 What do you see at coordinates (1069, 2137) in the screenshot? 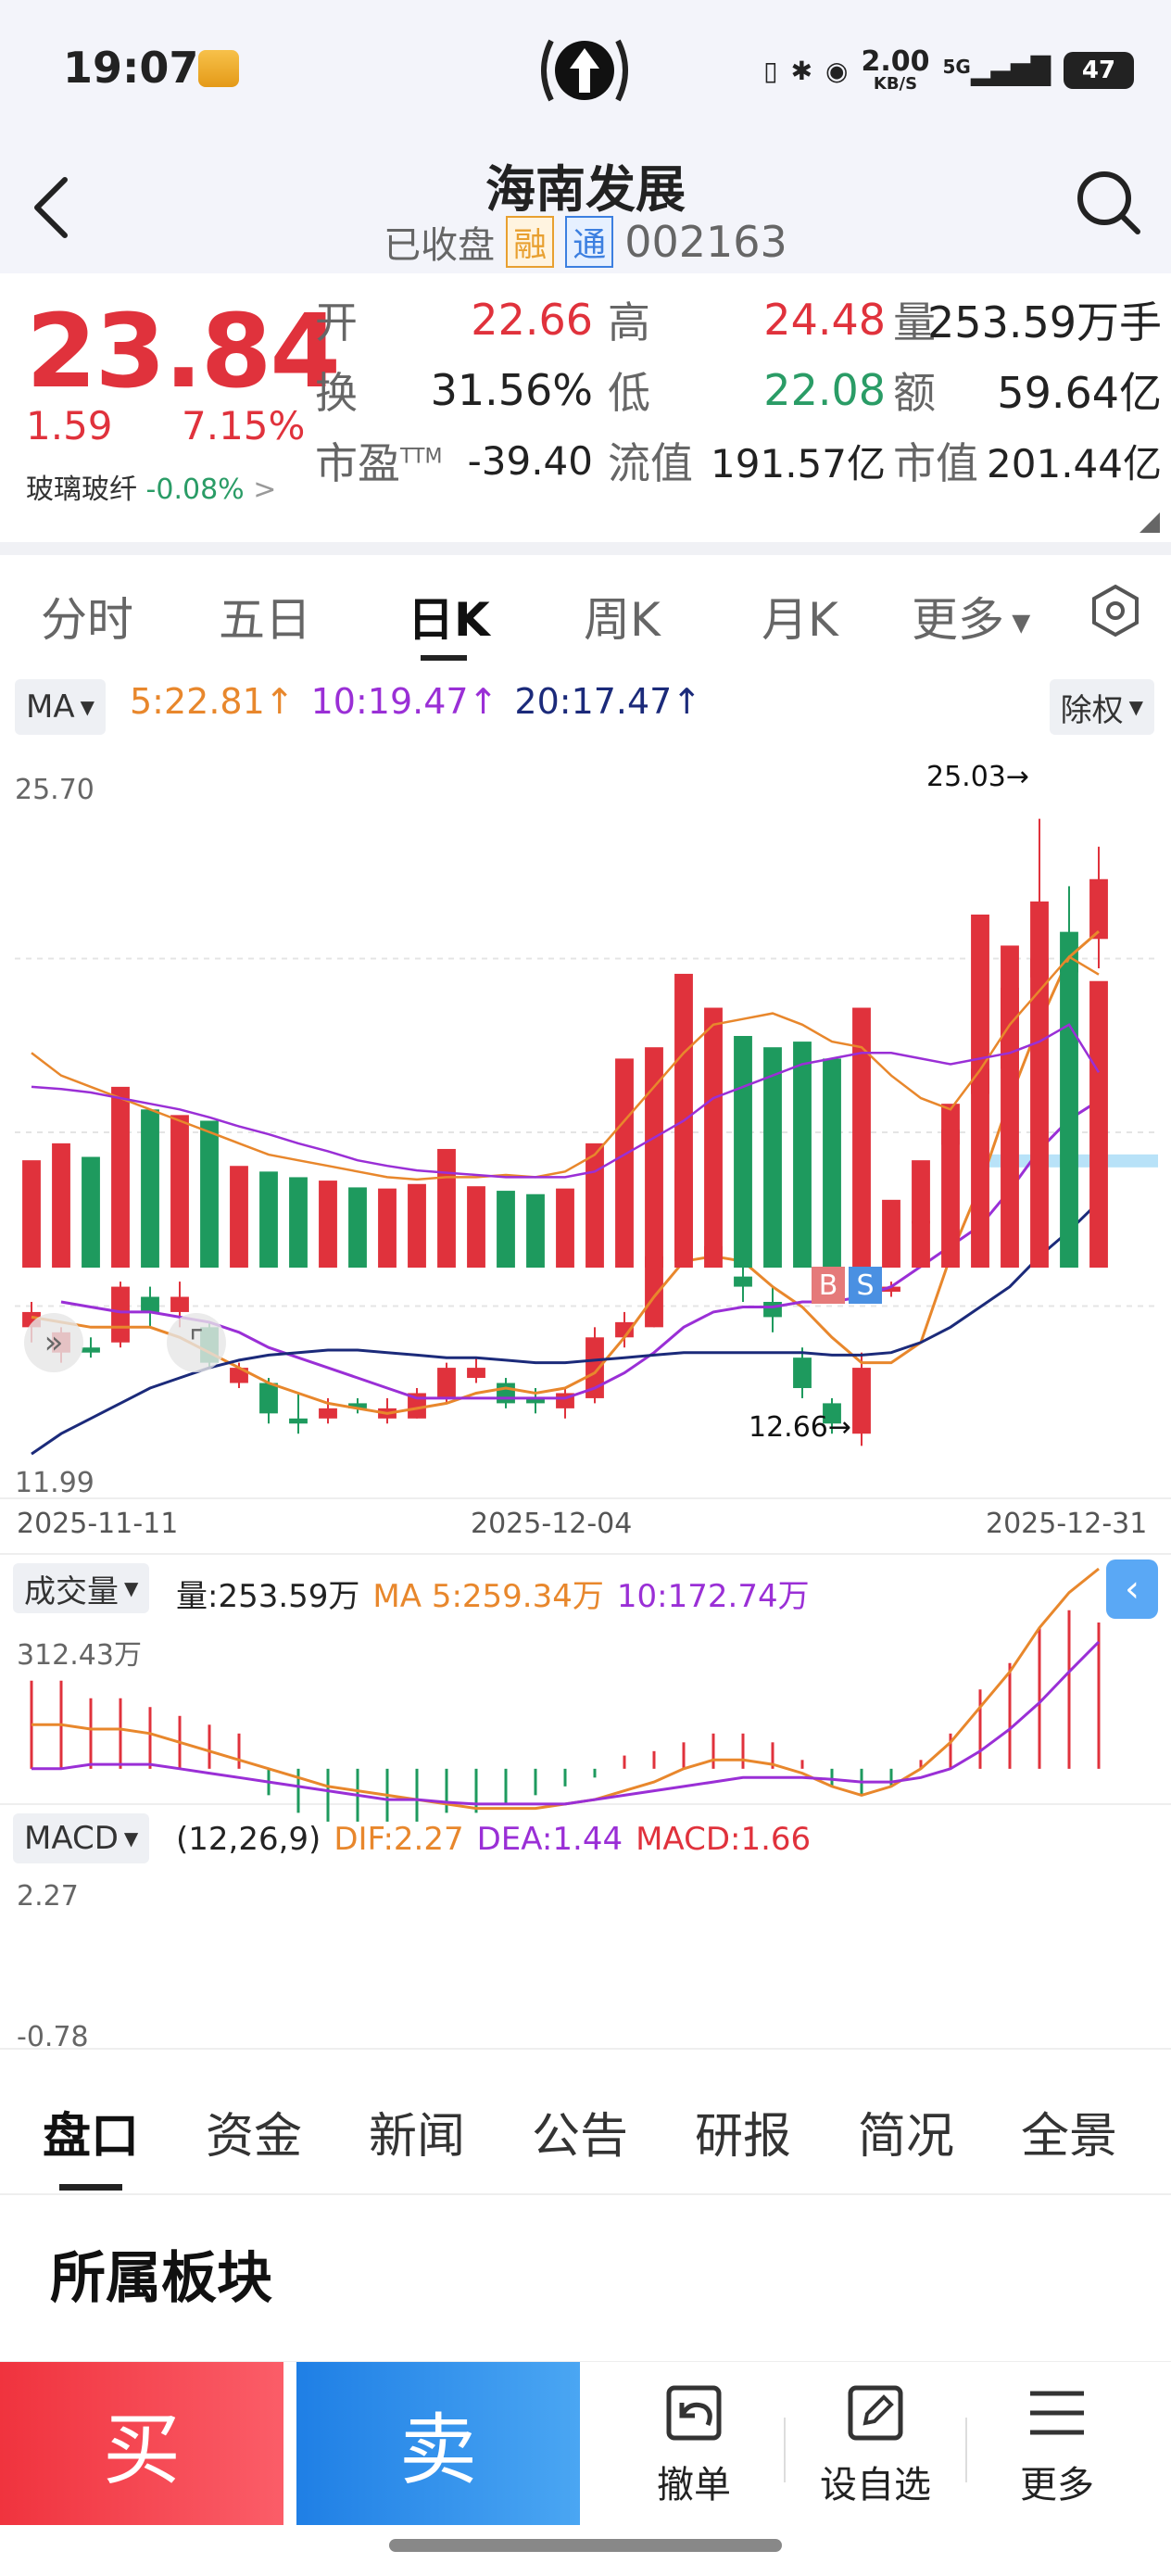
I see `tab-panorama: 全景` at bounding box center [1069, 2137].